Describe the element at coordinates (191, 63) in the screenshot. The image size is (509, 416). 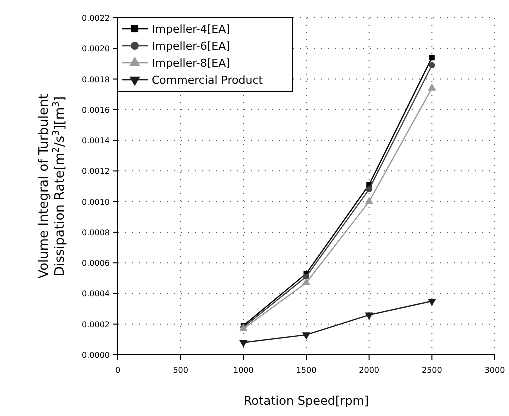
I see `legend-label: Impeller-8[EA]` at that location.